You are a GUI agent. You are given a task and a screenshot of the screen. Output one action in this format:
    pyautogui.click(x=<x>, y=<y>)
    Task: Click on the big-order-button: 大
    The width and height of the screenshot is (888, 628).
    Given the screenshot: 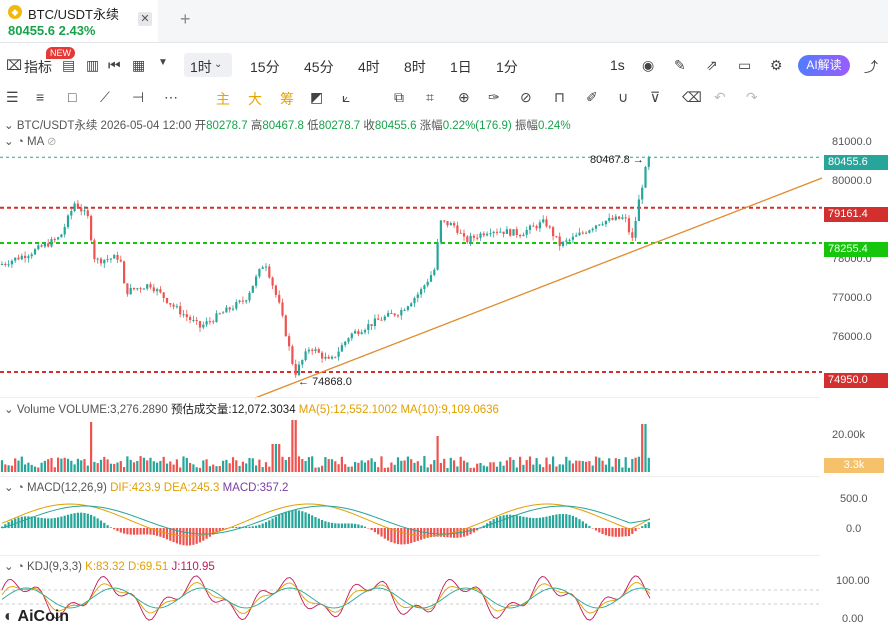 What is the action you would take?
    pyautogui.click(x=255, y=99)
    